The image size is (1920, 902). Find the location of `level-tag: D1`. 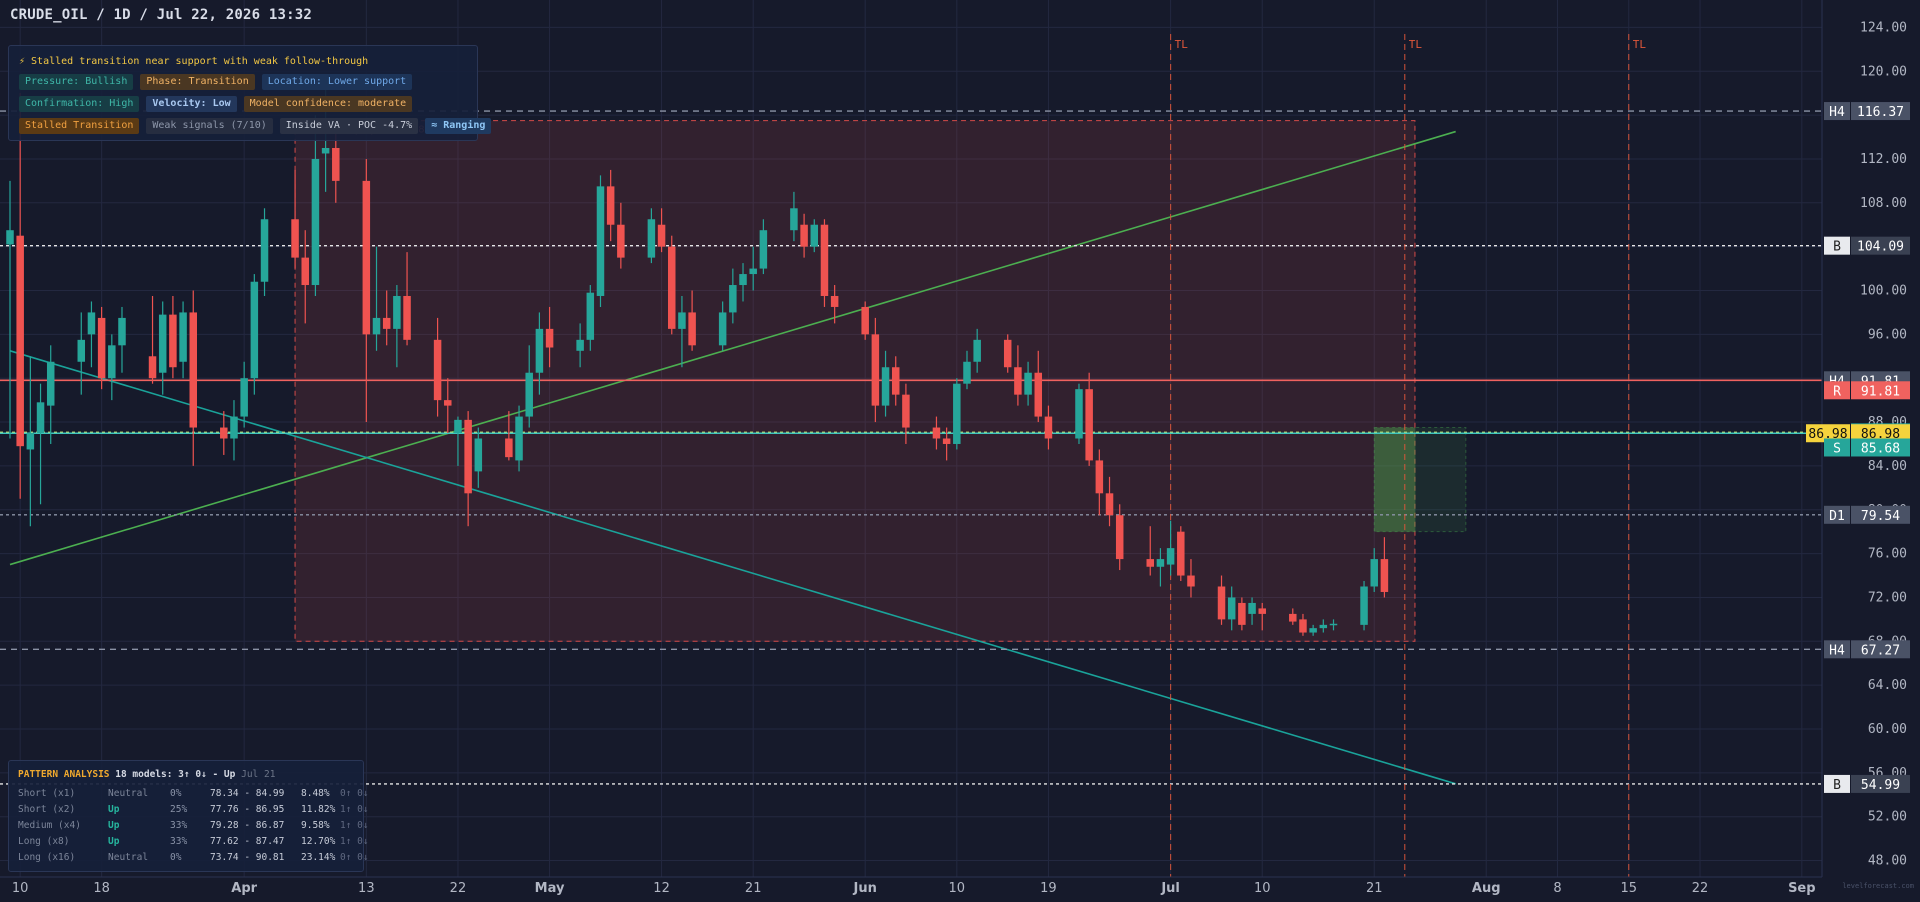

level-tag: D1 is located at coordinates (1837, 516).